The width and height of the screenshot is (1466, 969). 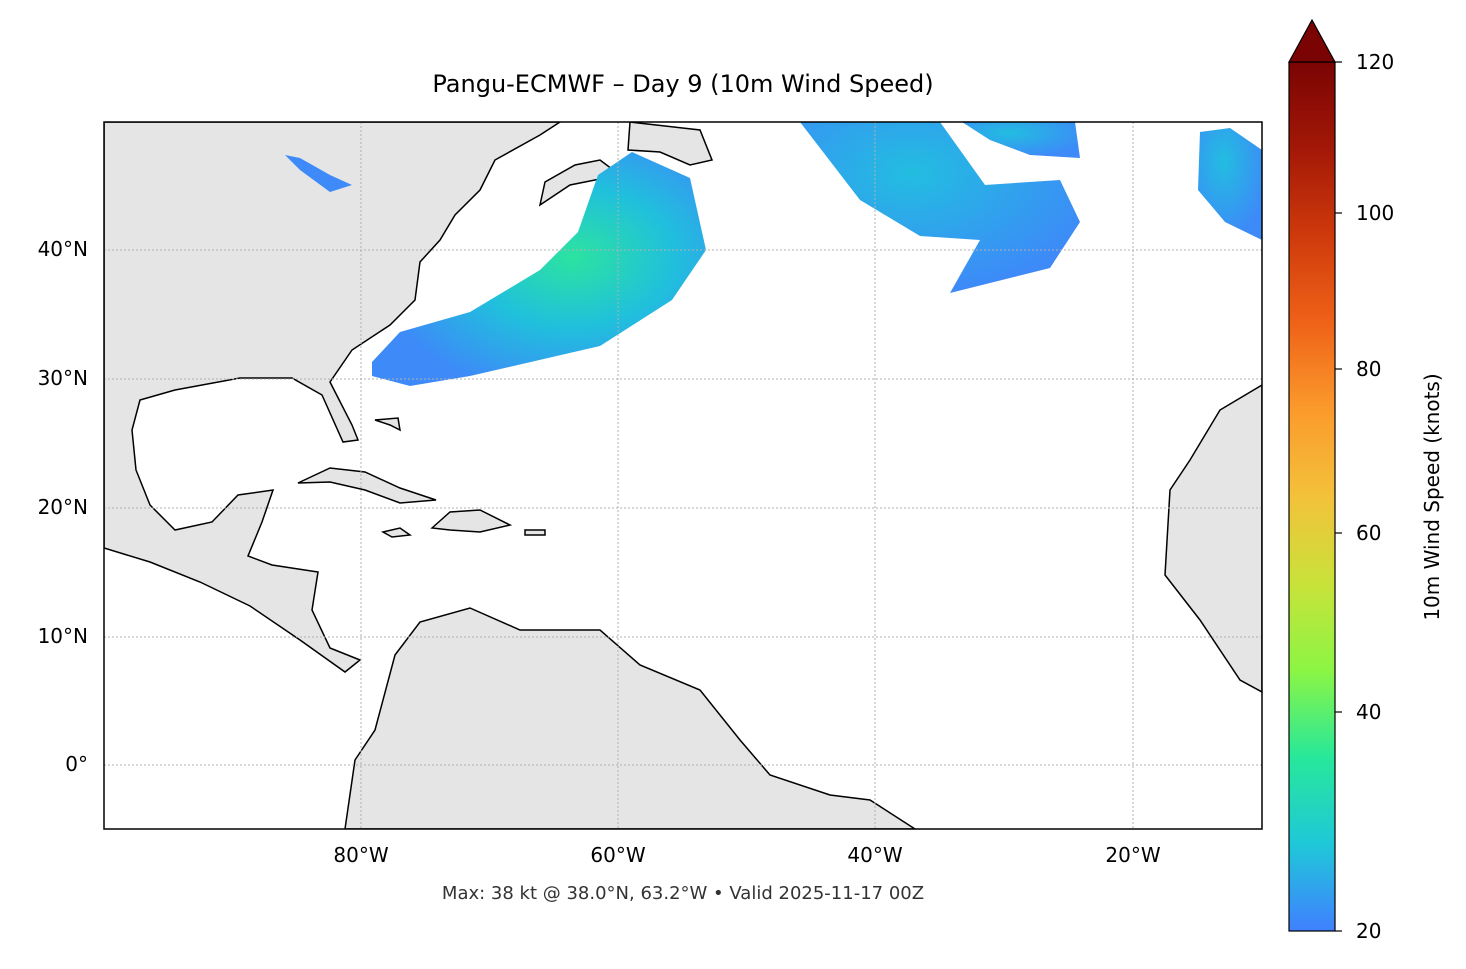 What do you see at coordinates (1133, 855) in the screenshot?
I see `lon-tick-label: 20°W` at bounding box center [1133, 855].